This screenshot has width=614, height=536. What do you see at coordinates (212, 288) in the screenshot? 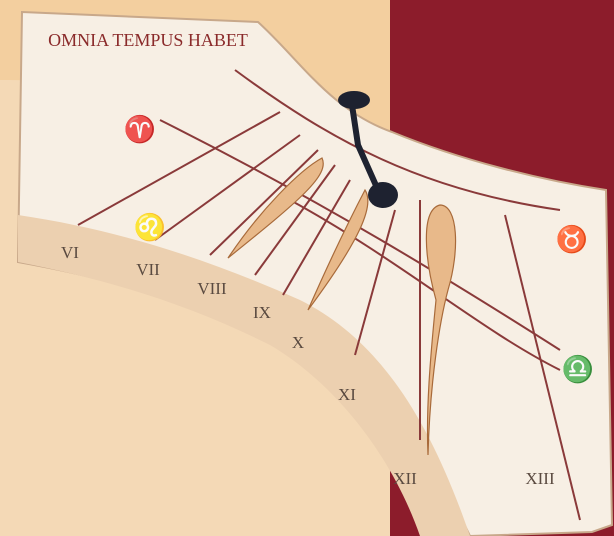
I see `hour-label: VIII` at bounding box center [212, 288].